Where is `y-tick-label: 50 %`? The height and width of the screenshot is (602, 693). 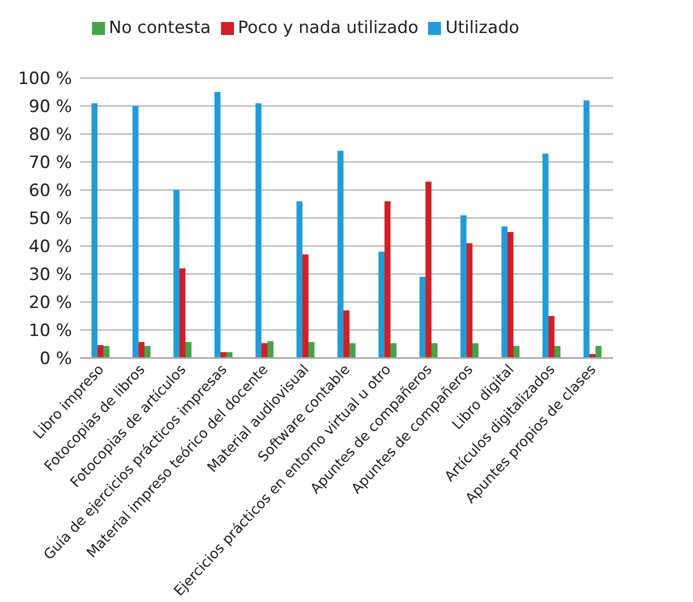 y-tick-label: 50 % is located at coordinates (50, 219).